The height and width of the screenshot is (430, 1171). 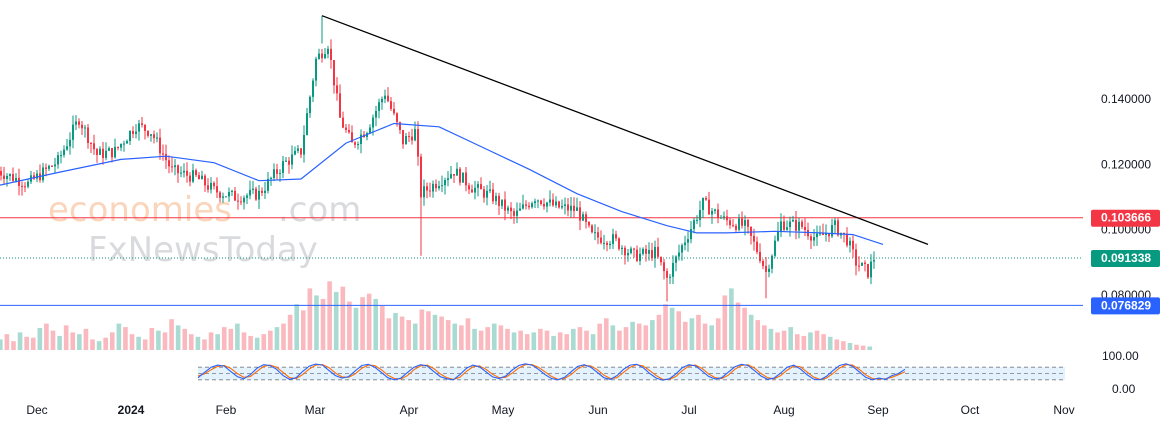 I want to click on time-tick-label: Feb, so click(x=226, y=410).